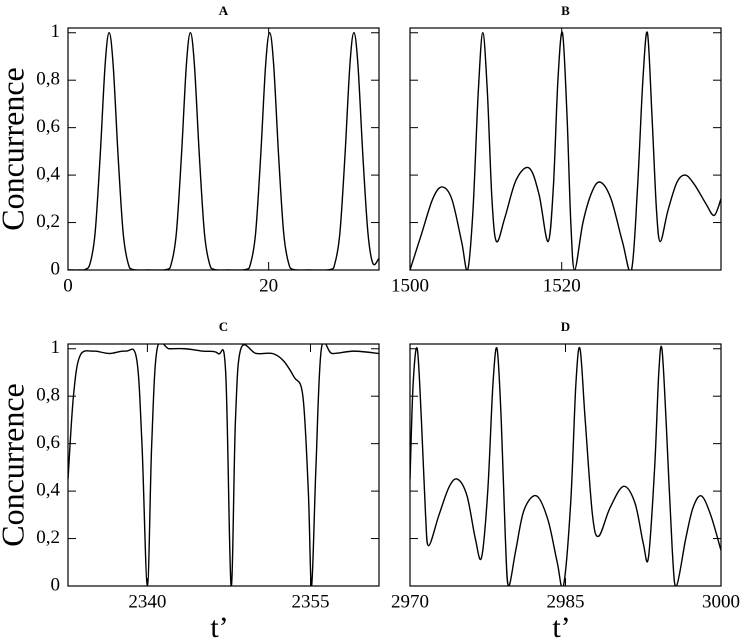 This screenshot has height=642, width=747. Describe the element at coordinates (410, 601) in the screenshot. I see `x-tick-label: 2970` at that location.